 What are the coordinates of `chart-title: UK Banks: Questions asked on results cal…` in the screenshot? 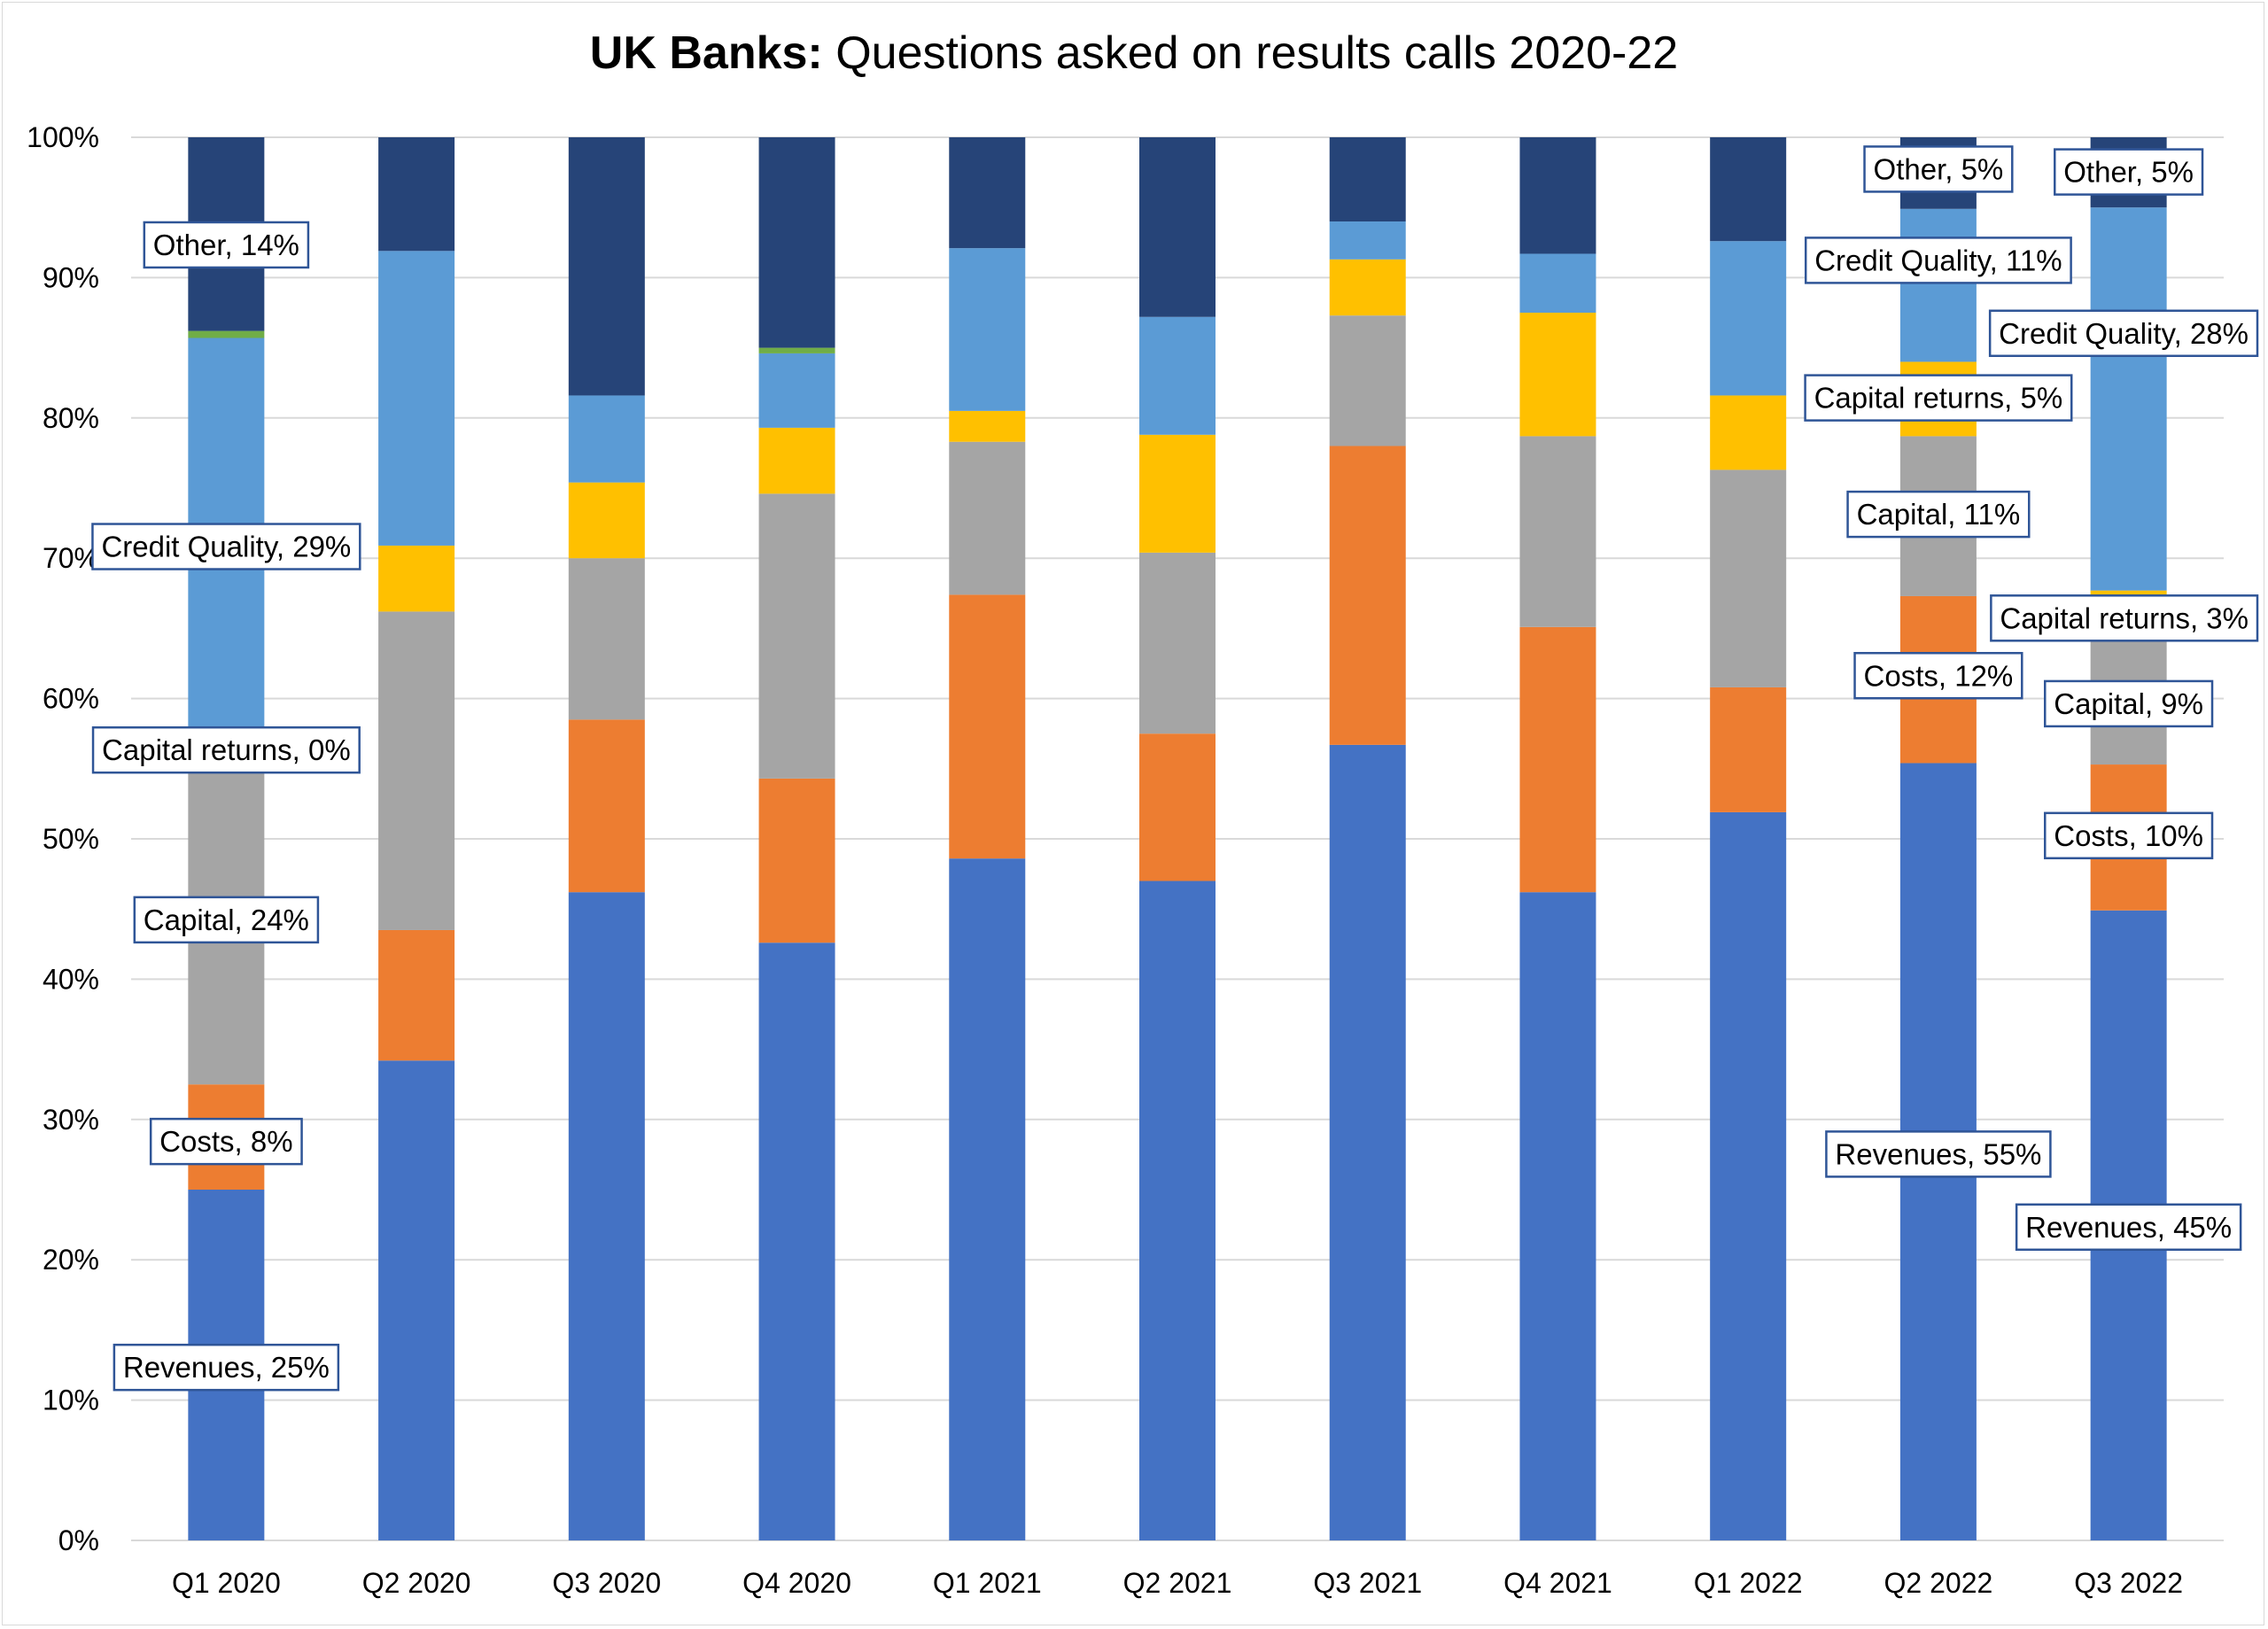 It's located at (1134, 53).